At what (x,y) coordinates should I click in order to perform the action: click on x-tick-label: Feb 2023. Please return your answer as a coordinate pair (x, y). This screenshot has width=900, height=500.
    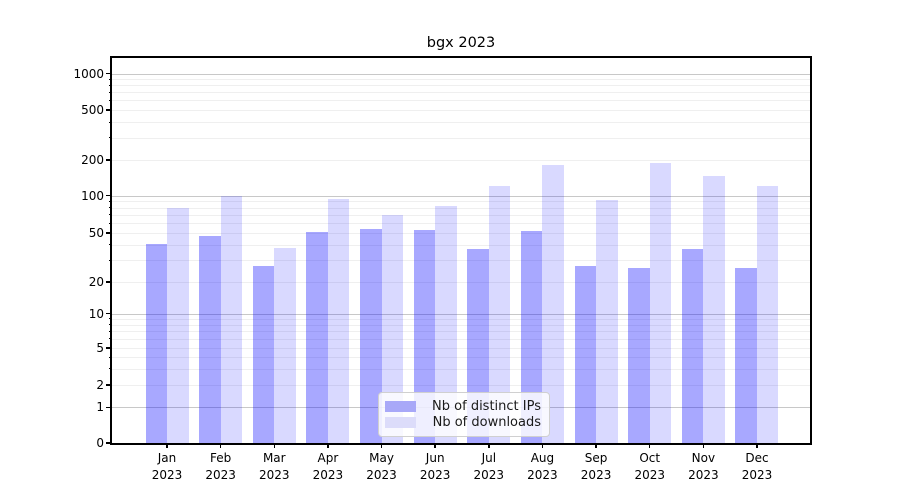
    Looking at the image, I should click on (221, 466).